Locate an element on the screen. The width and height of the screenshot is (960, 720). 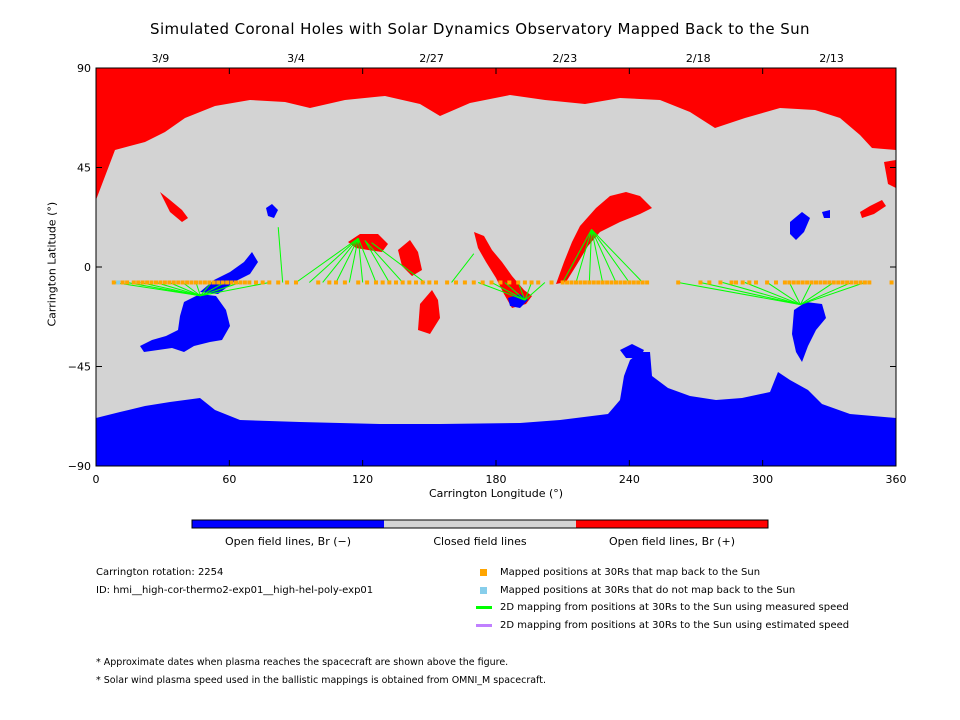
mapped-points is located at coordinates (502, 282).